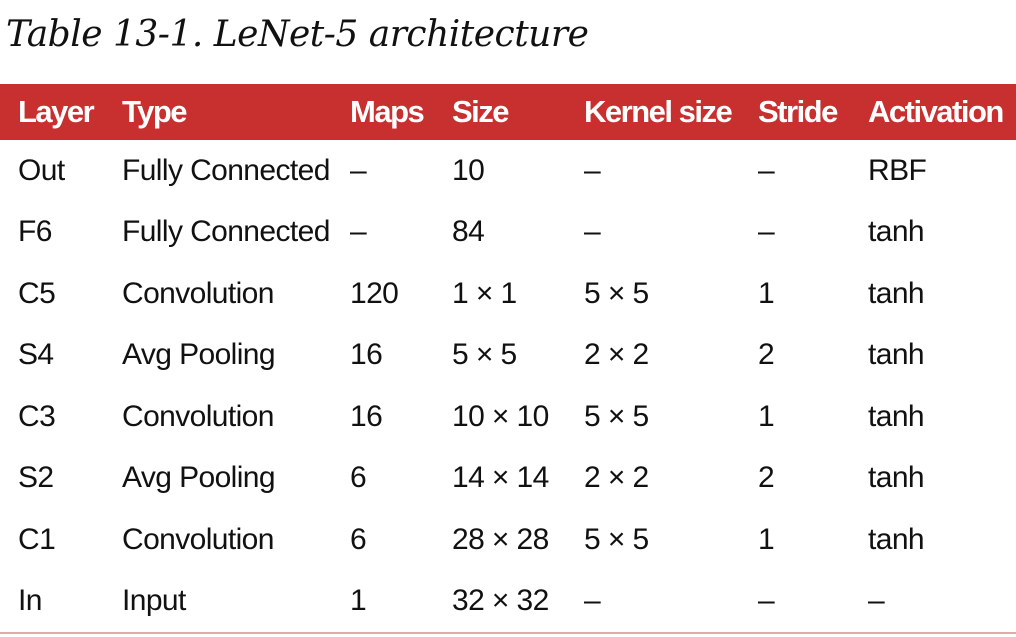 The height and width of the screenshot is (637, 1016). Describe the element at coordinates (56, 111) in the screenshot. I see `header-layer: Layer` at that location.